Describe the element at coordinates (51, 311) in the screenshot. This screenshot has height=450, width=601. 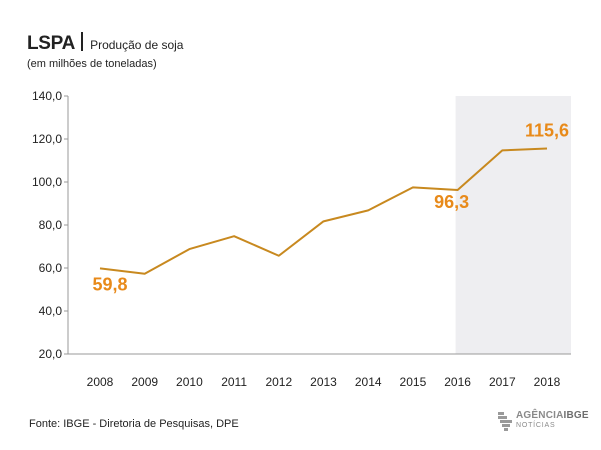
I see `y-tick-label: 40,0` at that location.